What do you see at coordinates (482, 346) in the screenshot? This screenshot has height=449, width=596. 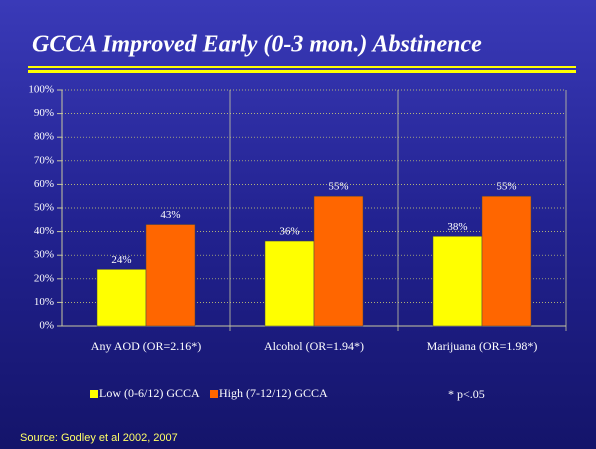 I see `x-tick-label: Marijuana (OR=1.98*)` at bounding box center [482, 346].